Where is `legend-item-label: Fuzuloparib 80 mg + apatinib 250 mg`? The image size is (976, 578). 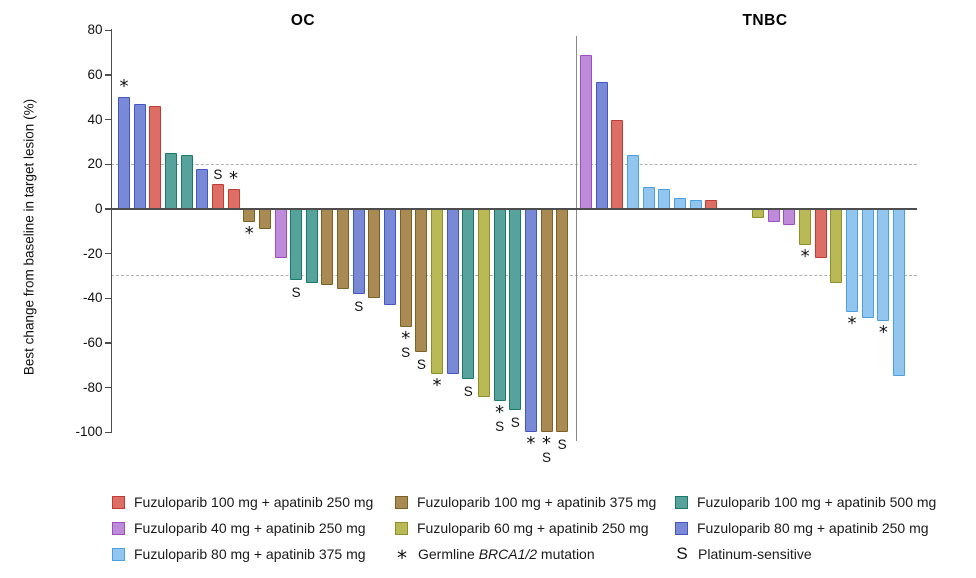
legend-item-label: Fuzuloparib 80 mg + apatinib 250 mg is located at coordinates (813, 528).